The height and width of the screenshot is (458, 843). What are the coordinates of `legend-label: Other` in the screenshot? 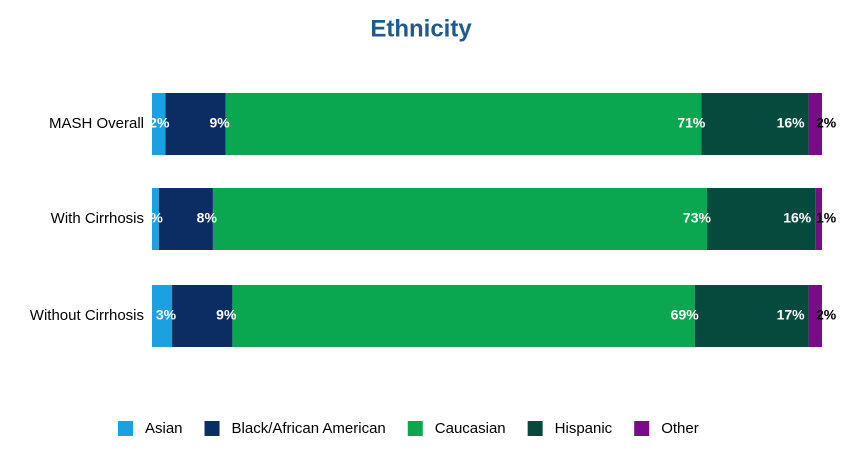 It's located at (680, 428).